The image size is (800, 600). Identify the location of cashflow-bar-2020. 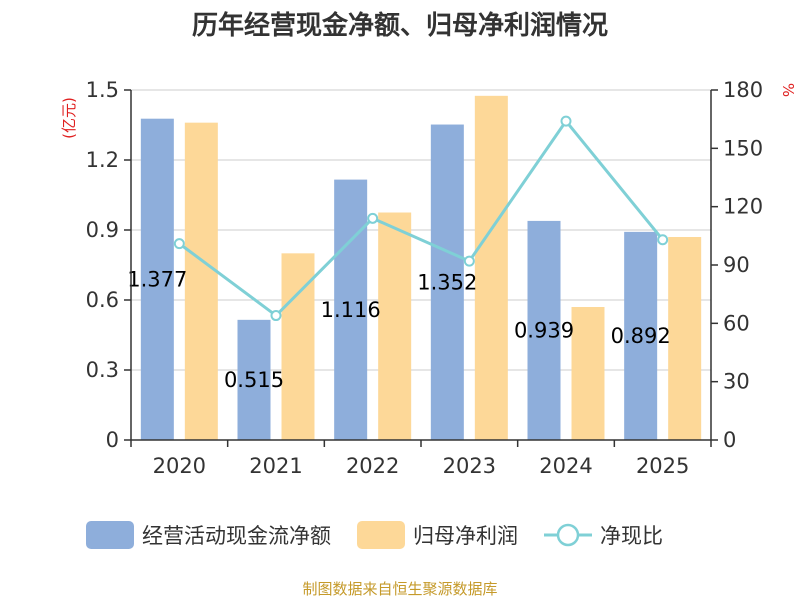
(157, 279).